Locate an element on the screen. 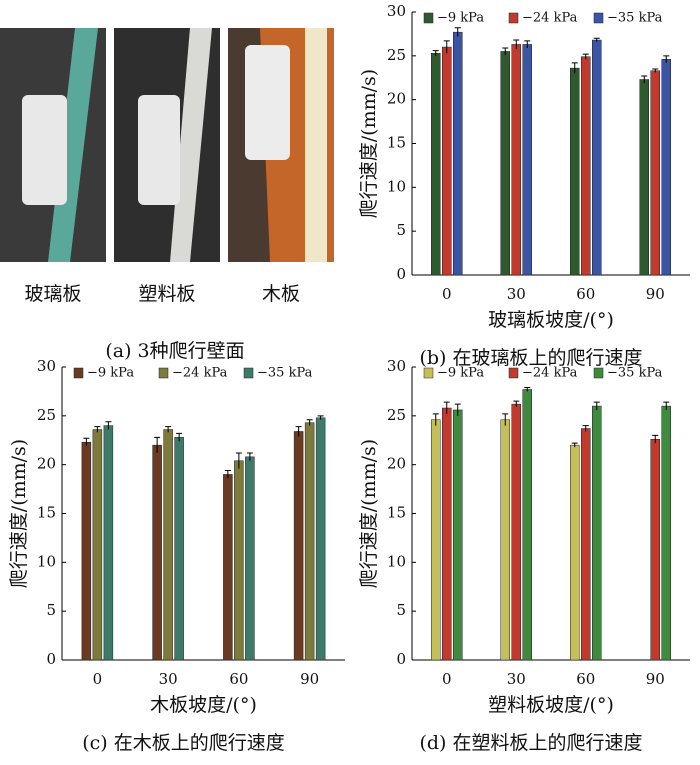  y-tick-label: 30 is located at coordinates (396, 11).